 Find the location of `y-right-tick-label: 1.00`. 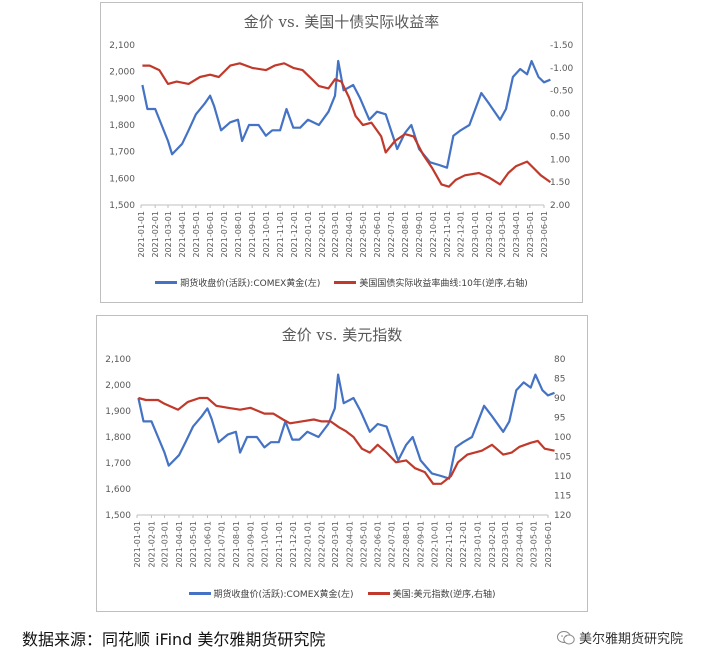

y-right-tick-label: 1.00 is located at coordinates (560, 160).